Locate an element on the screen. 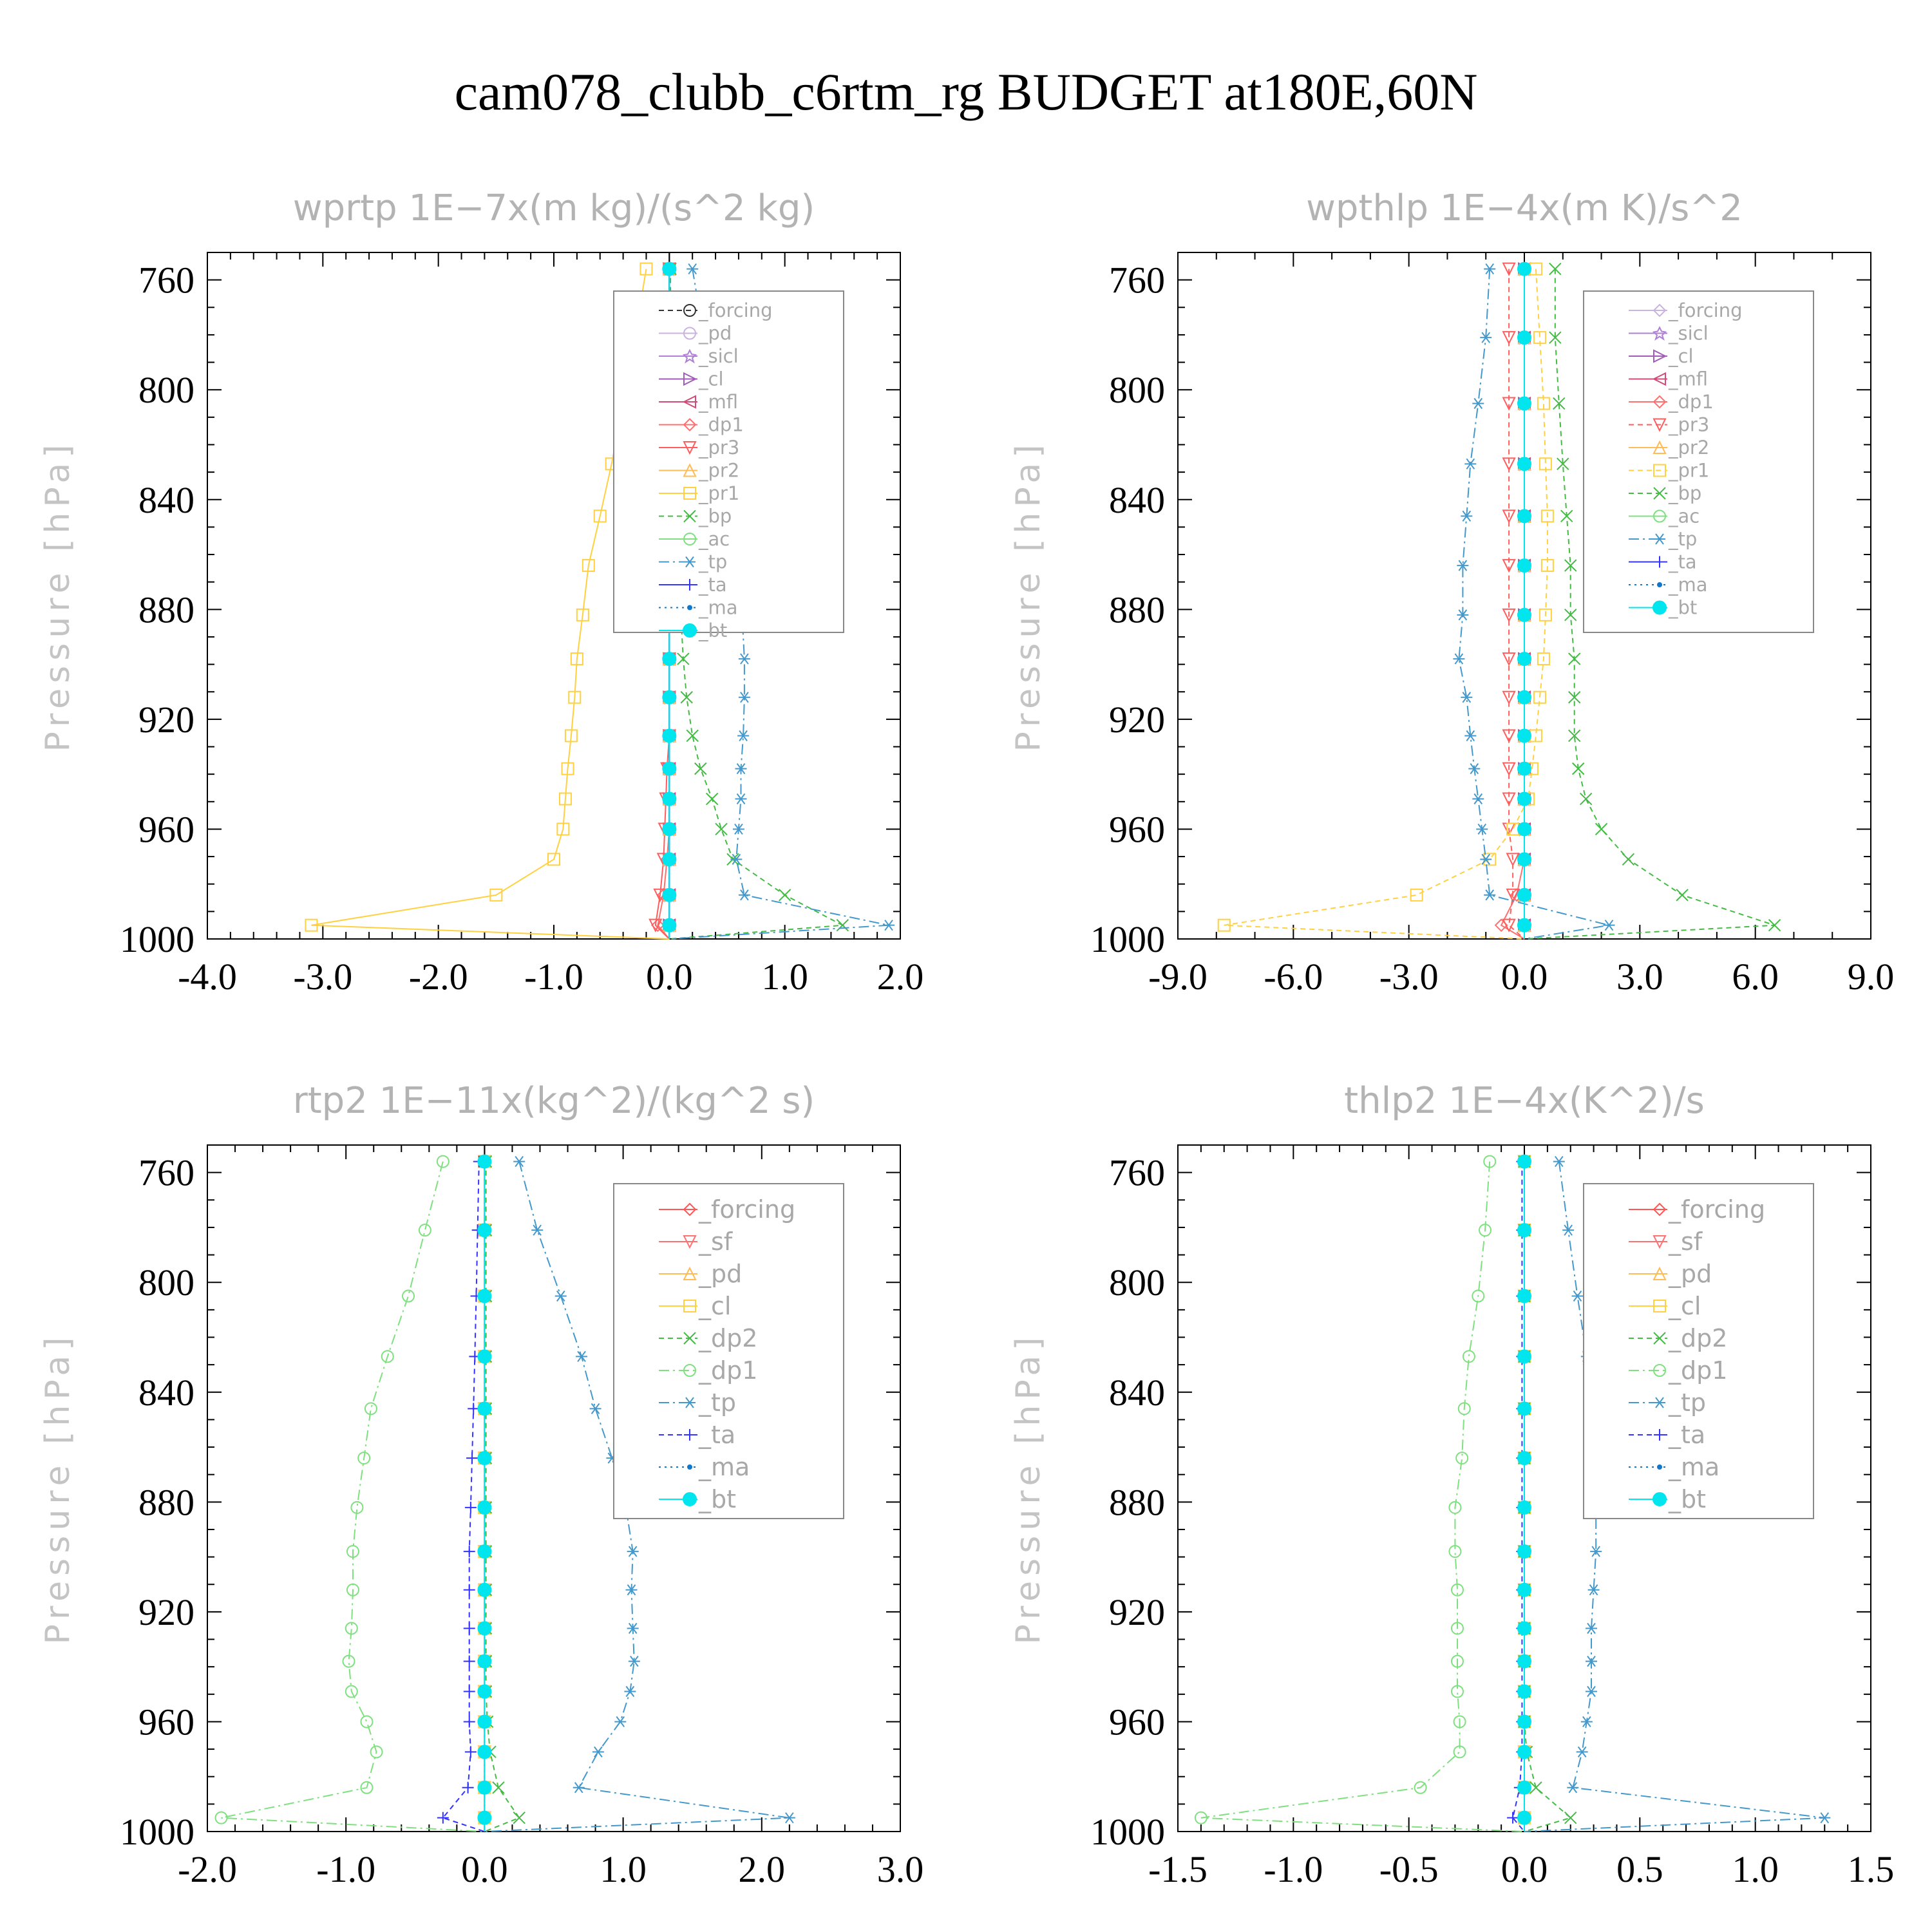  legend-label: _cl is located at coordinates (1681, 356).